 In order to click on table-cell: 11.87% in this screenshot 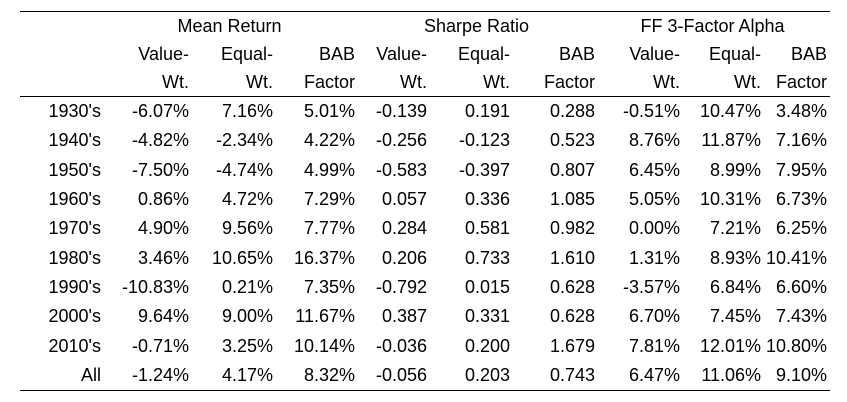, I will do `click(731, 140)`.